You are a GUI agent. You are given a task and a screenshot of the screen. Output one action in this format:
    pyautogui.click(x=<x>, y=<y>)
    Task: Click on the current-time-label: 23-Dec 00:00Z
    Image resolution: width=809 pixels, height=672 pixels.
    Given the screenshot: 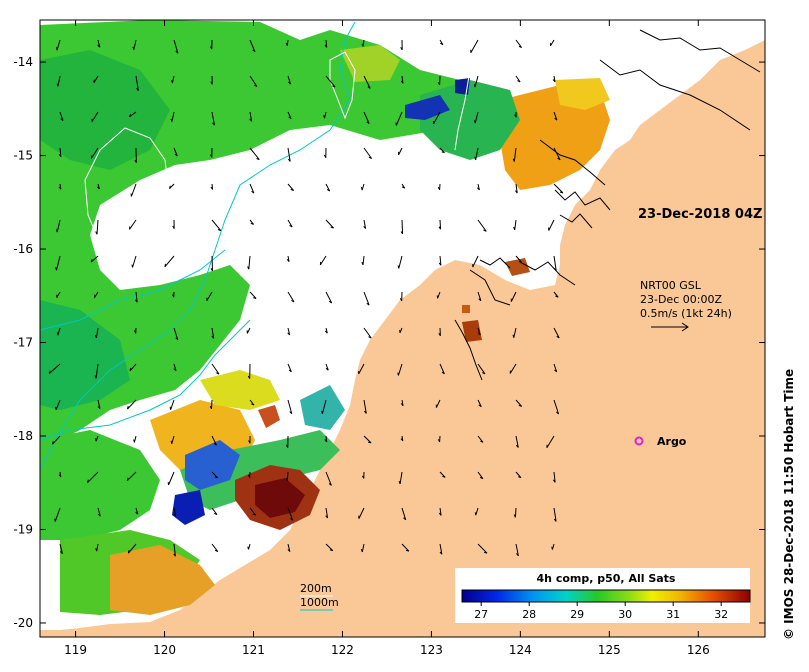 What is the action you would take?
    pyautogui.click(x=681, y=299)
    